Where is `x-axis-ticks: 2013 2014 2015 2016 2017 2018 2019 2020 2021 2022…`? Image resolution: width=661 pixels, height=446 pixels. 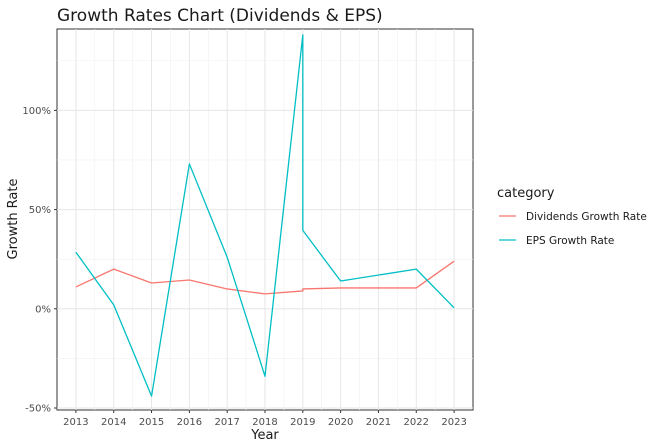
x-axis-ticks: 2013 2014 2015 2016 2017 2018 2019 2020 2021 2022… is located at coordinates (265, 419).